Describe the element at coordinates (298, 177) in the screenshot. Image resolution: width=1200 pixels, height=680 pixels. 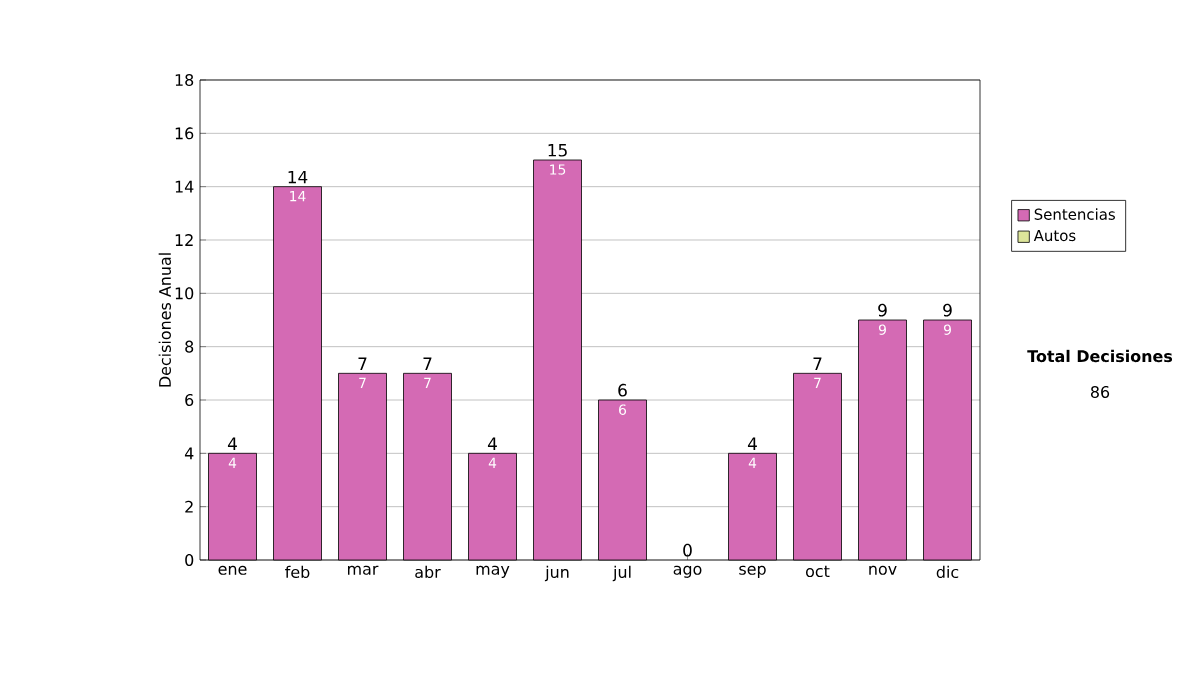
I see `total-label: 14` at that location.